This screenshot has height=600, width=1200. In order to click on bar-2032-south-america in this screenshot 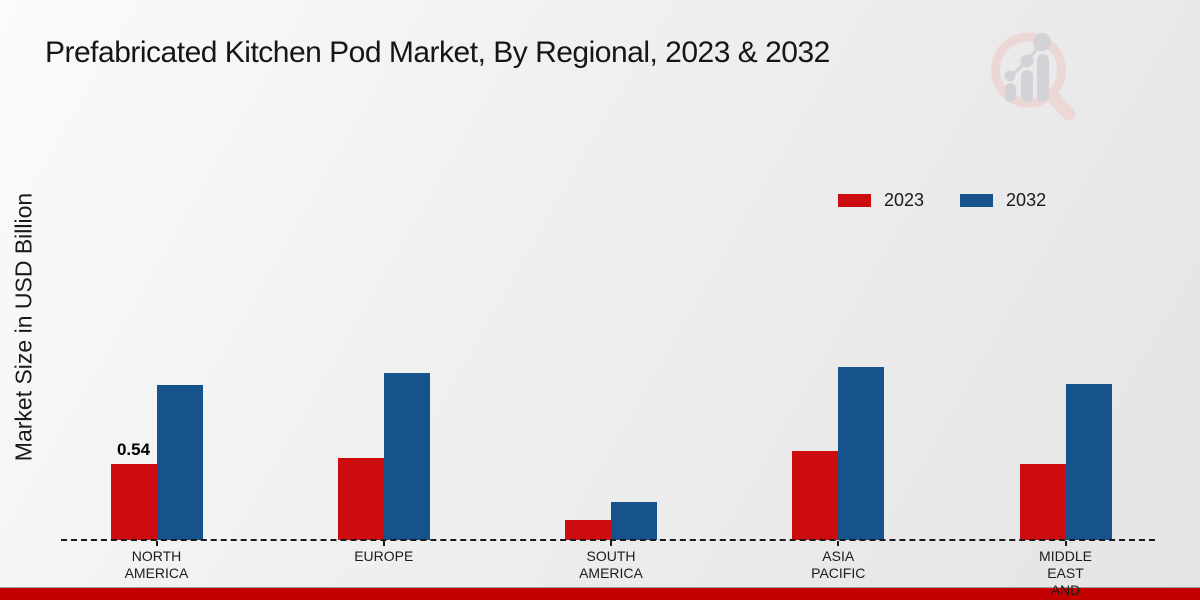, I will do `click(634, 521)`.